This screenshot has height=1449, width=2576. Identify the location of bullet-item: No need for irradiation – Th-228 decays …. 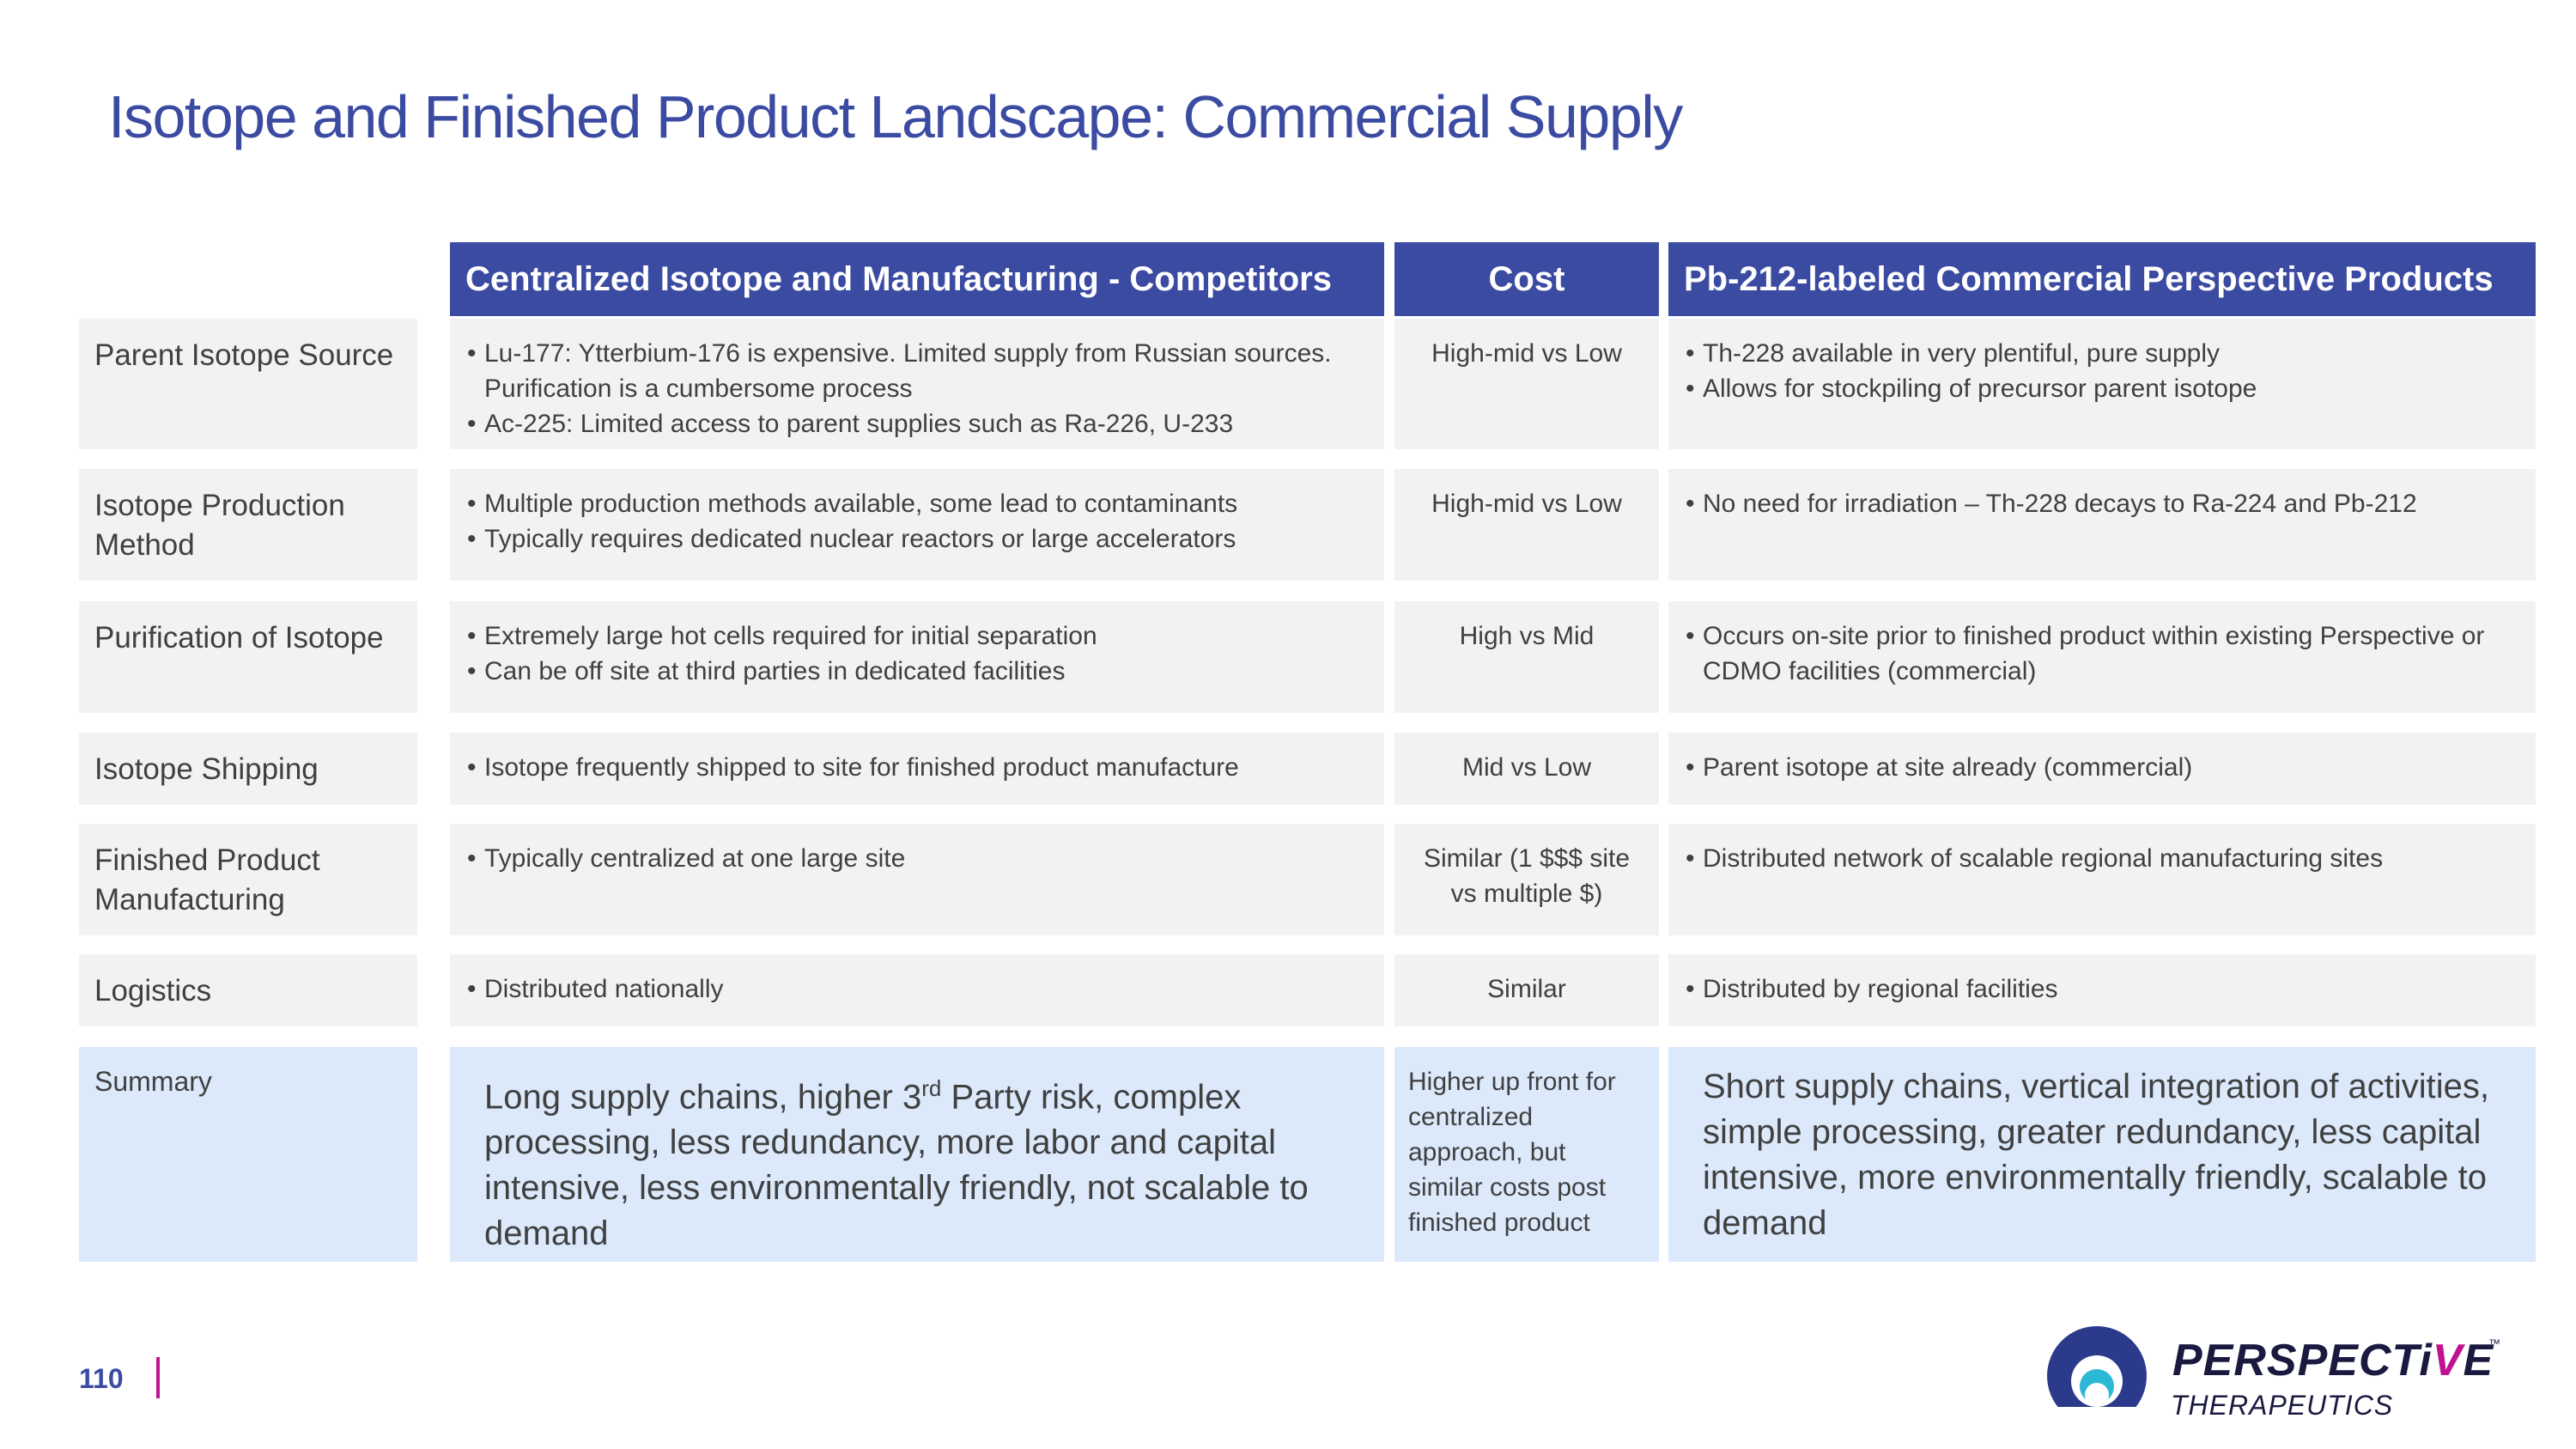
(2102, 503).